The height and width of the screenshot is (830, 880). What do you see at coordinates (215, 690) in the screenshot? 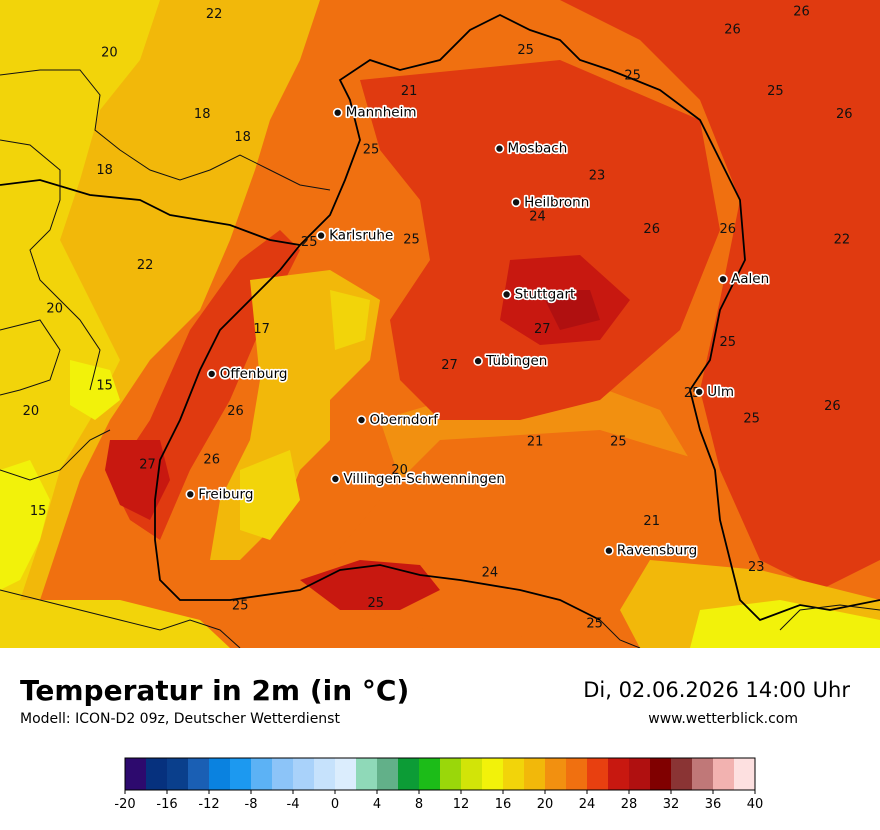
I see `map-title: Temperatur in 2m (in °C)` at bounding box center [215, 690].